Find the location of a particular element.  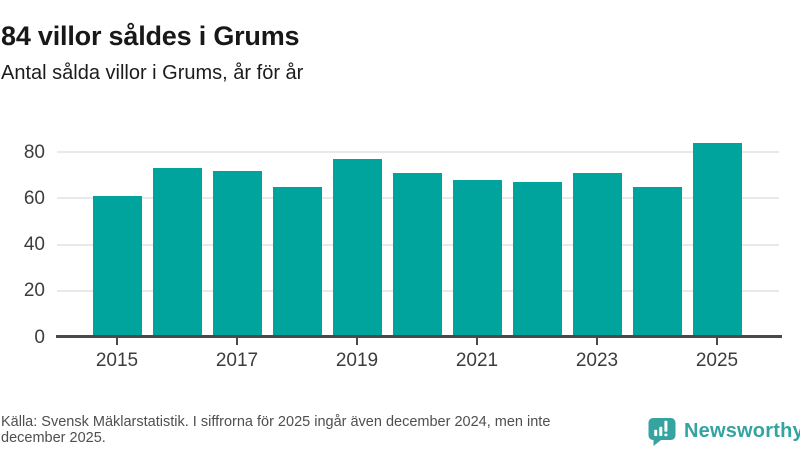

chart-title: 84 villor såldes i Grums is located at coordinates (150, 36).